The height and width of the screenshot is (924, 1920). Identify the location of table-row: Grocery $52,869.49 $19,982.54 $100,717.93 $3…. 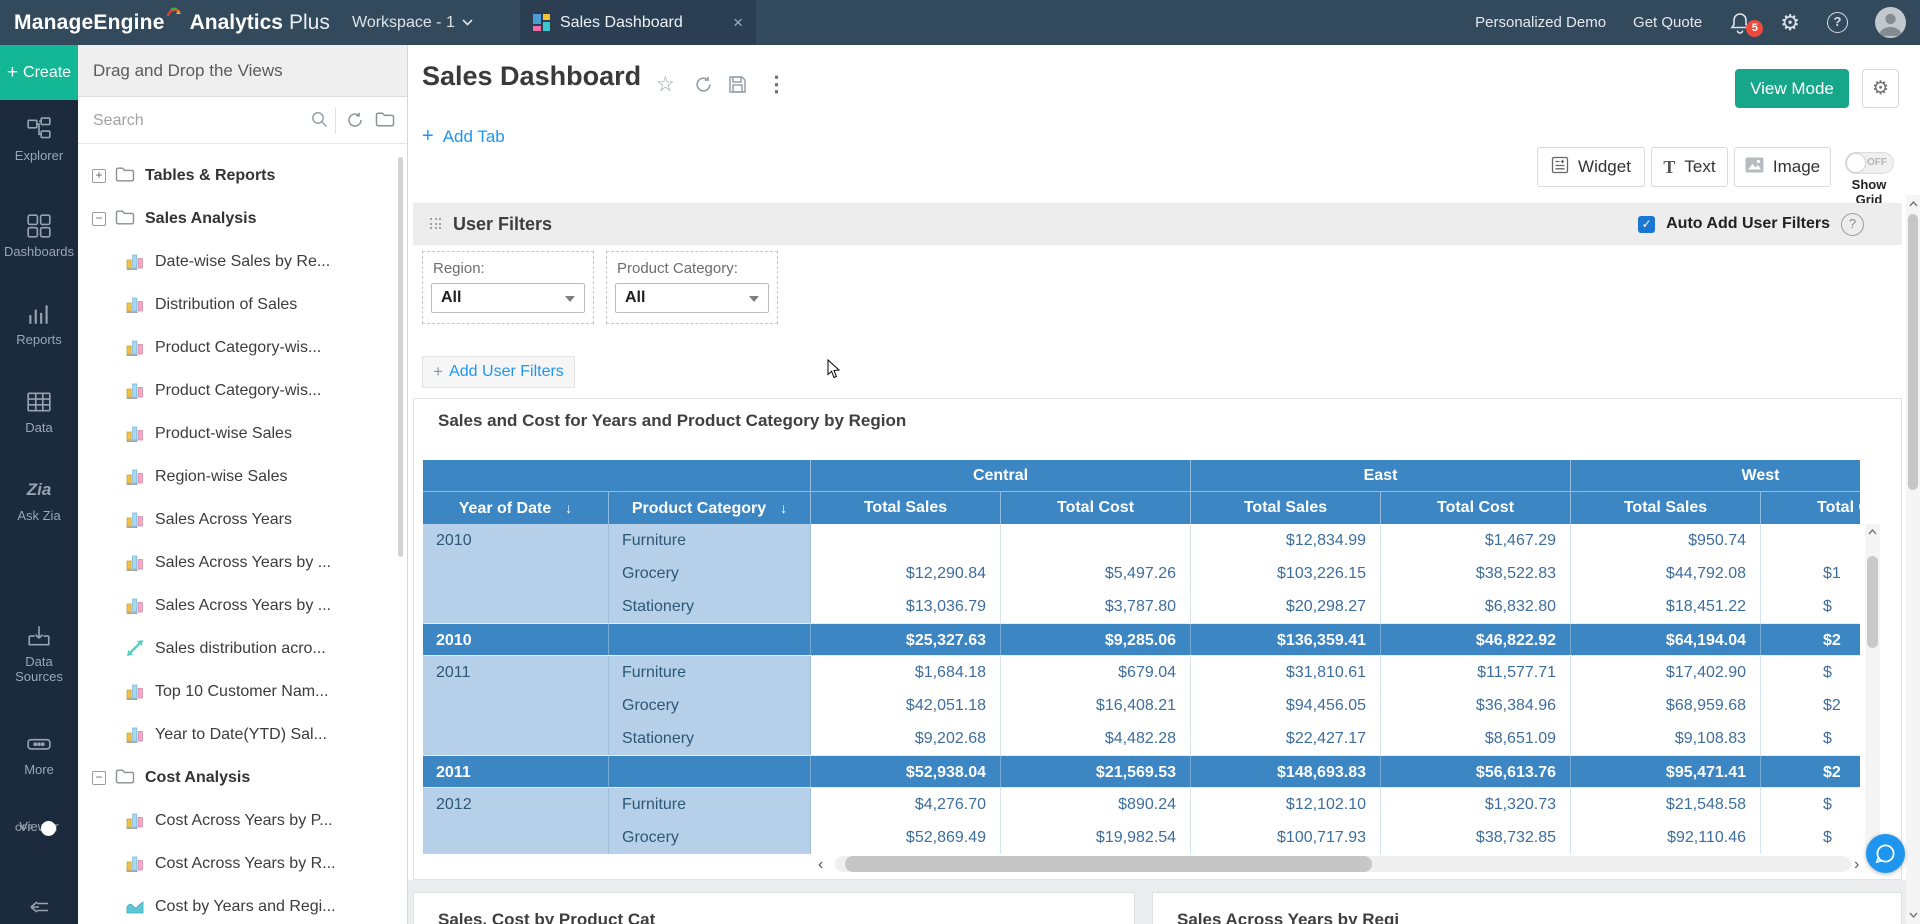
(1141, 837).